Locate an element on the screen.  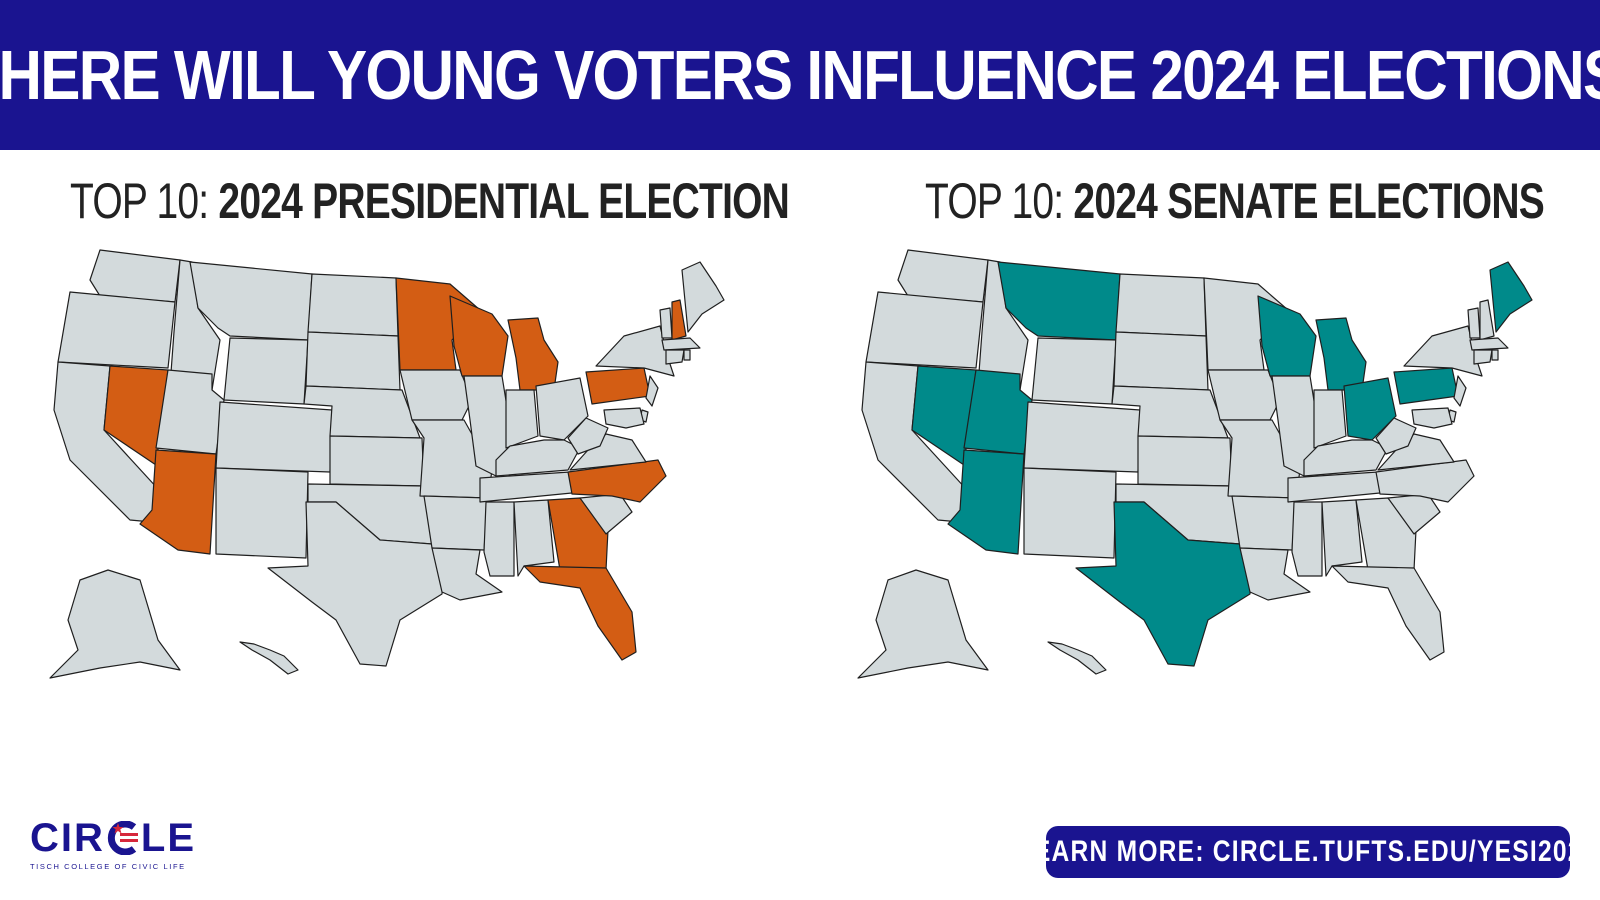
logo-text-left: CIR is located at coordinates (67, 838).